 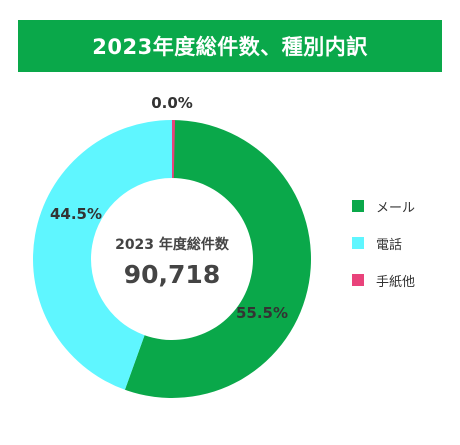 What do you see at coordinates (76, 214) in the screenshot?
I see `data-label-phone: 44.5%` at bounding box center [76, 214].